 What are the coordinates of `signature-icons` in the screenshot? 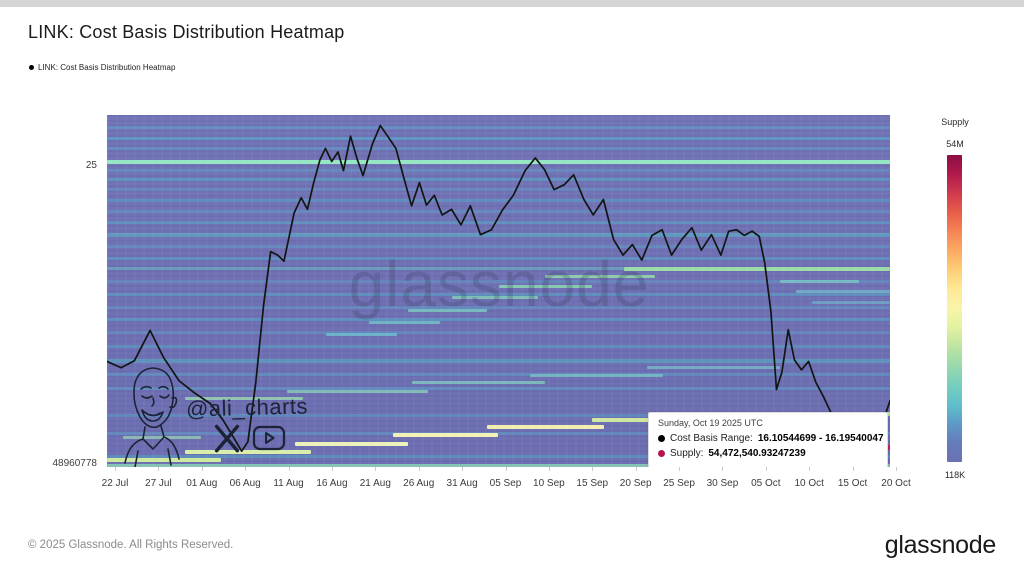 It's located at (249, 438).